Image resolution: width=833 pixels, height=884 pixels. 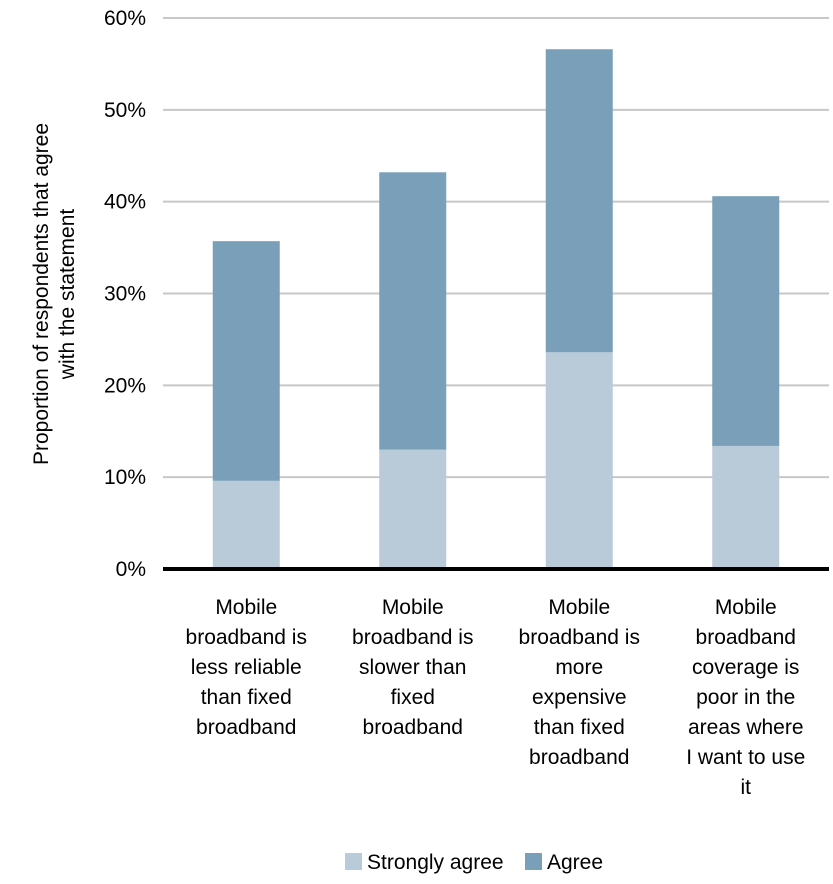 What do you see at coordinates (41, 294) in the screenshot?
I see `y-axis-title-line: Proportion of respondents that agree` at bounding box center [41, 294].